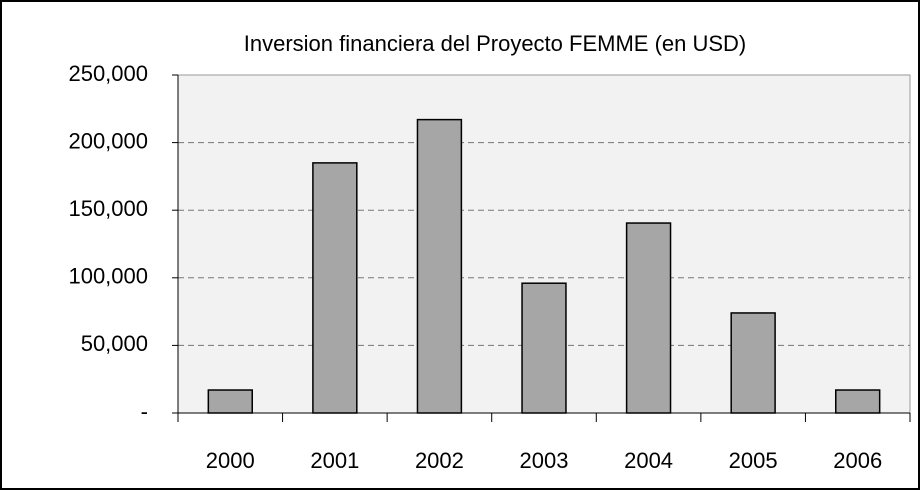  What do you see at coordinates (230, 460) in the screenshot?
I see `x-tick-label: 2000` at bounding box center [230, 460].